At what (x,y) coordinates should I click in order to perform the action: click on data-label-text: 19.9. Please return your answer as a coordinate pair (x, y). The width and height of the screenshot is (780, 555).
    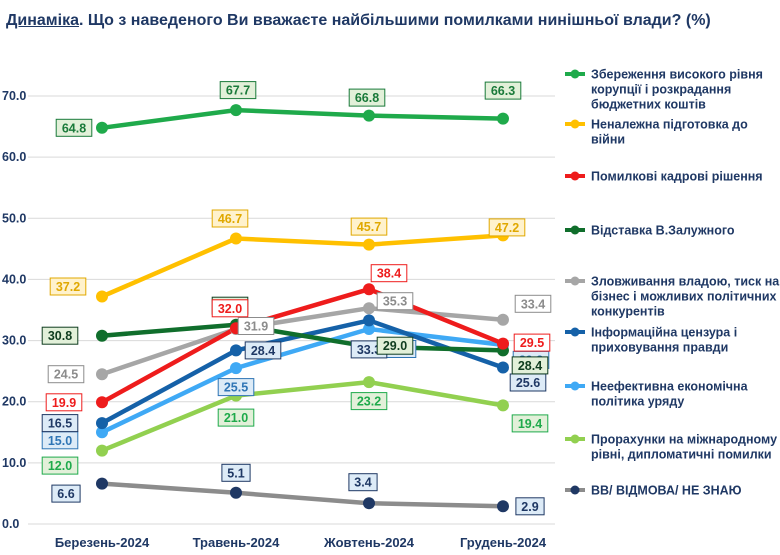
    Looking at the image, I should click on (64, 403).